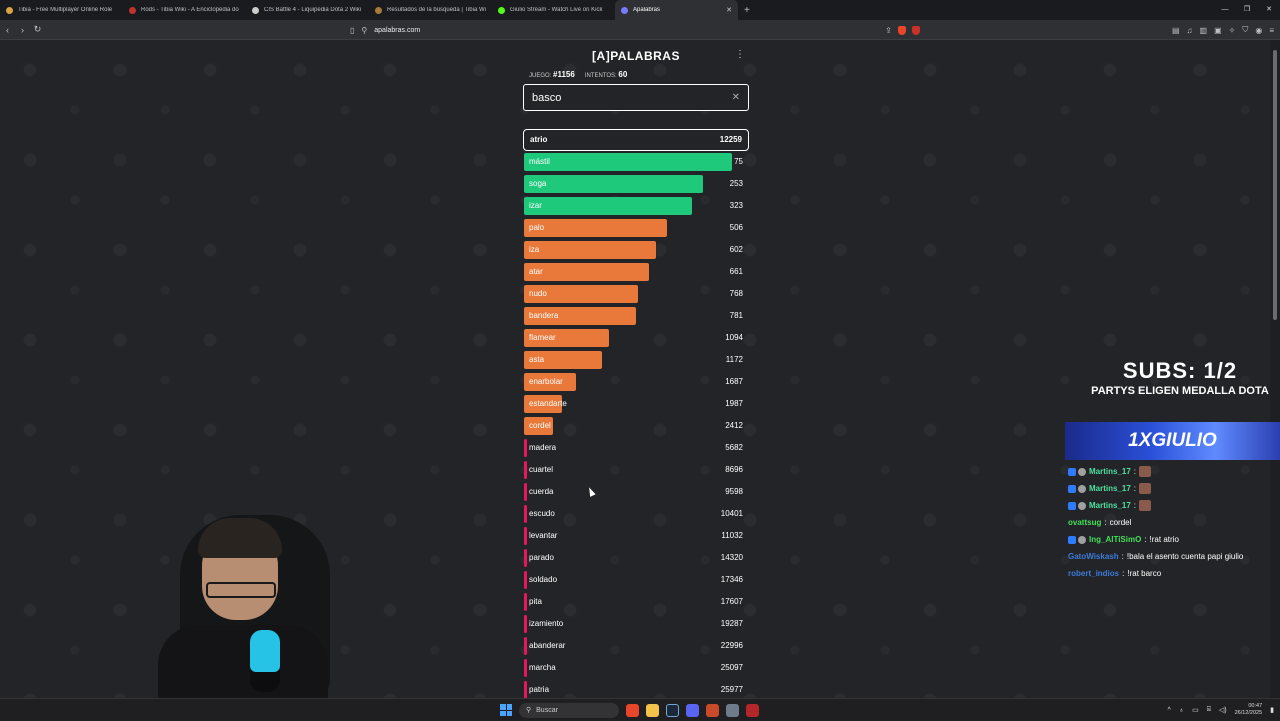 The image size is (1280, 721). I want to click on guess-rank: 25097, so click(731, 667).